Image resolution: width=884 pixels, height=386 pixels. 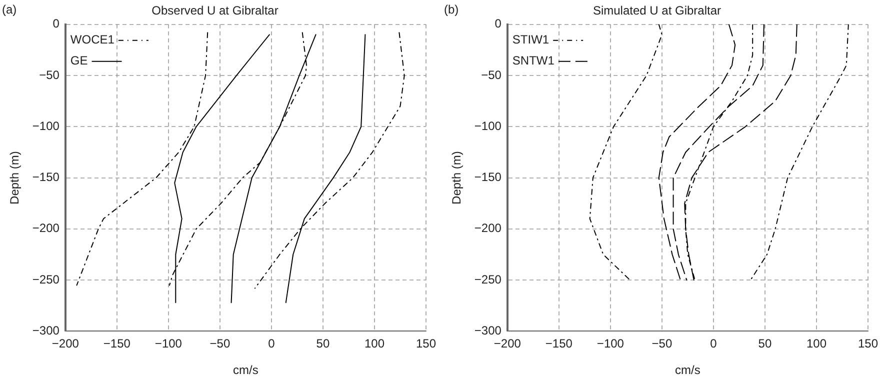 What do you see at coordinates (657, 11) in the screenshot?
I see `chart-title: Simulated U at Gibraltar` at bounding box center [657, 11].